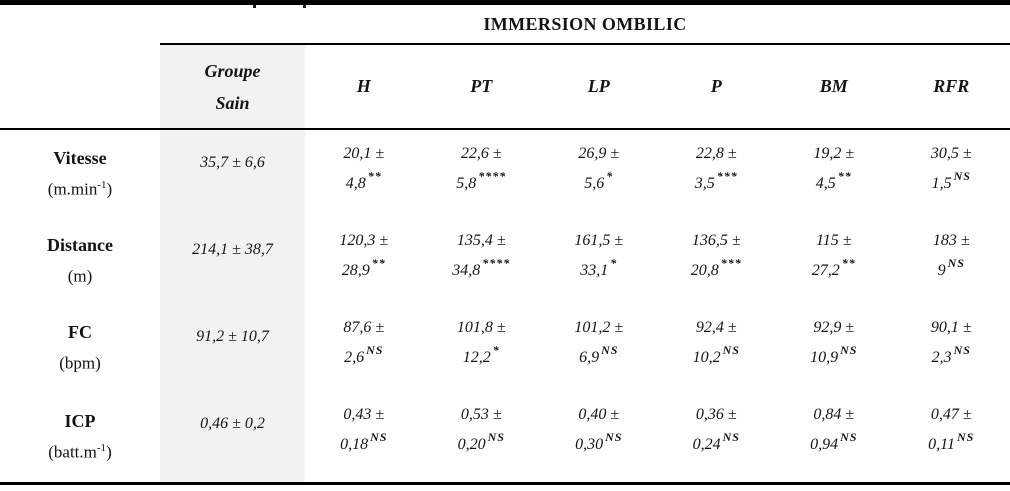  I want to click on value-line1: 92,9 ±, so click(834, 327).